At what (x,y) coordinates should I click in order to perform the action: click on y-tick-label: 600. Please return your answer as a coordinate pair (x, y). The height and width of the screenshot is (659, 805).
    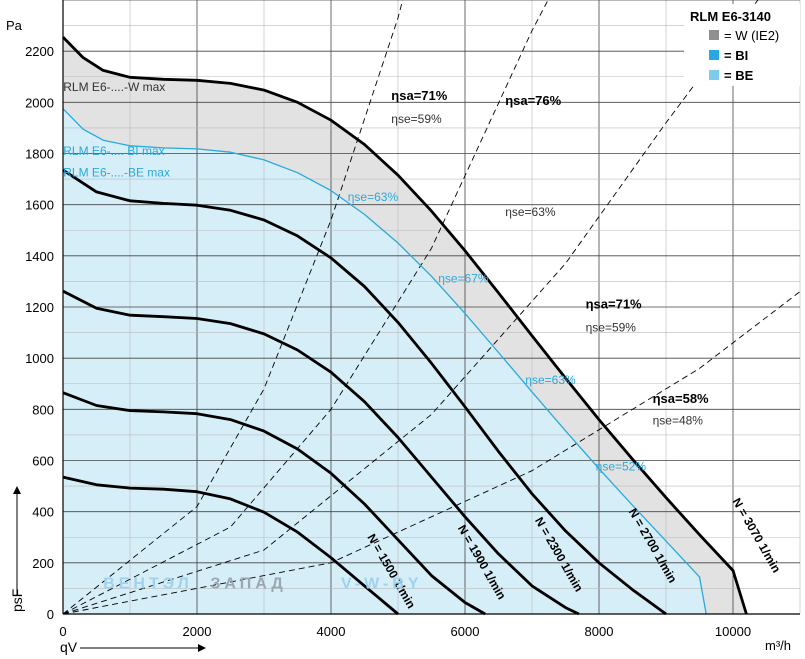
    Looking at the image, I should click on (43, 461).